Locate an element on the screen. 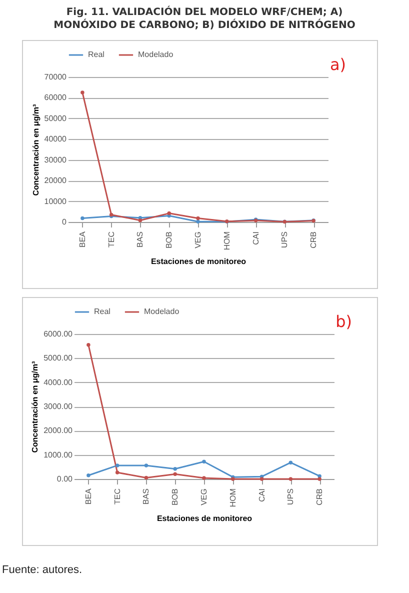 The height and width of the screenshot is (593, 409). y-tick-label: 6000.00 is located at coordinates (59, 334).